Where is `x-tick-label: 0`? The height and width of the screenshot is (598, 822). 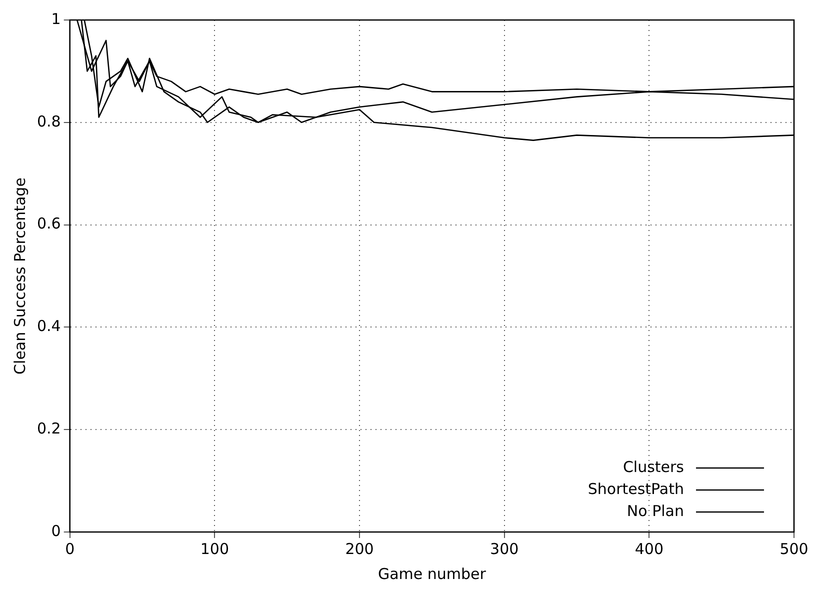 x-tick-label: 0 is located at coordinates (70, 549).